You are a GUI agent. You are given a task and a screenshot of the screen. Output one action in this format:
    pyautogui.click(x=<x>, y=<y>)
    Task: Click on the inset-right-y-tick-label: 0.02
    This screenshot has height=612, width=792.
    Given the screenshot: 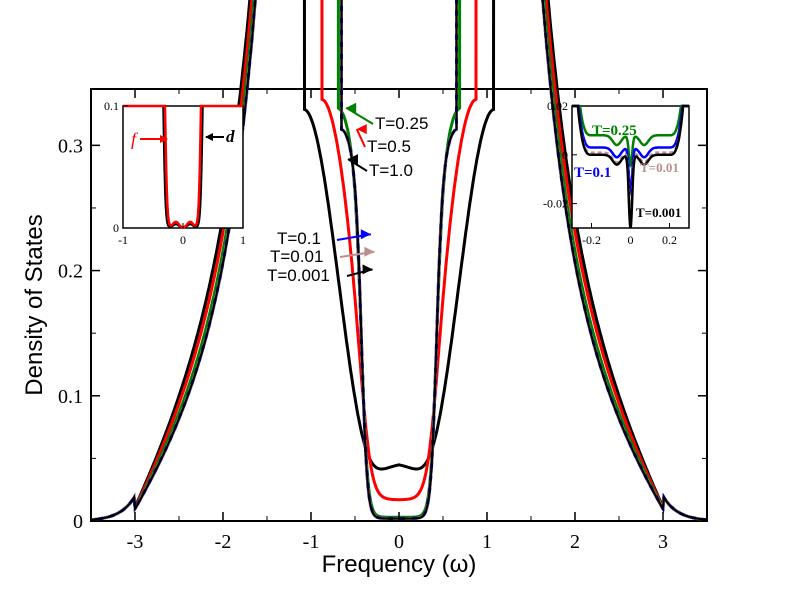 What is the action you would take?
    pyautogui.click(x=557, y=106)
    